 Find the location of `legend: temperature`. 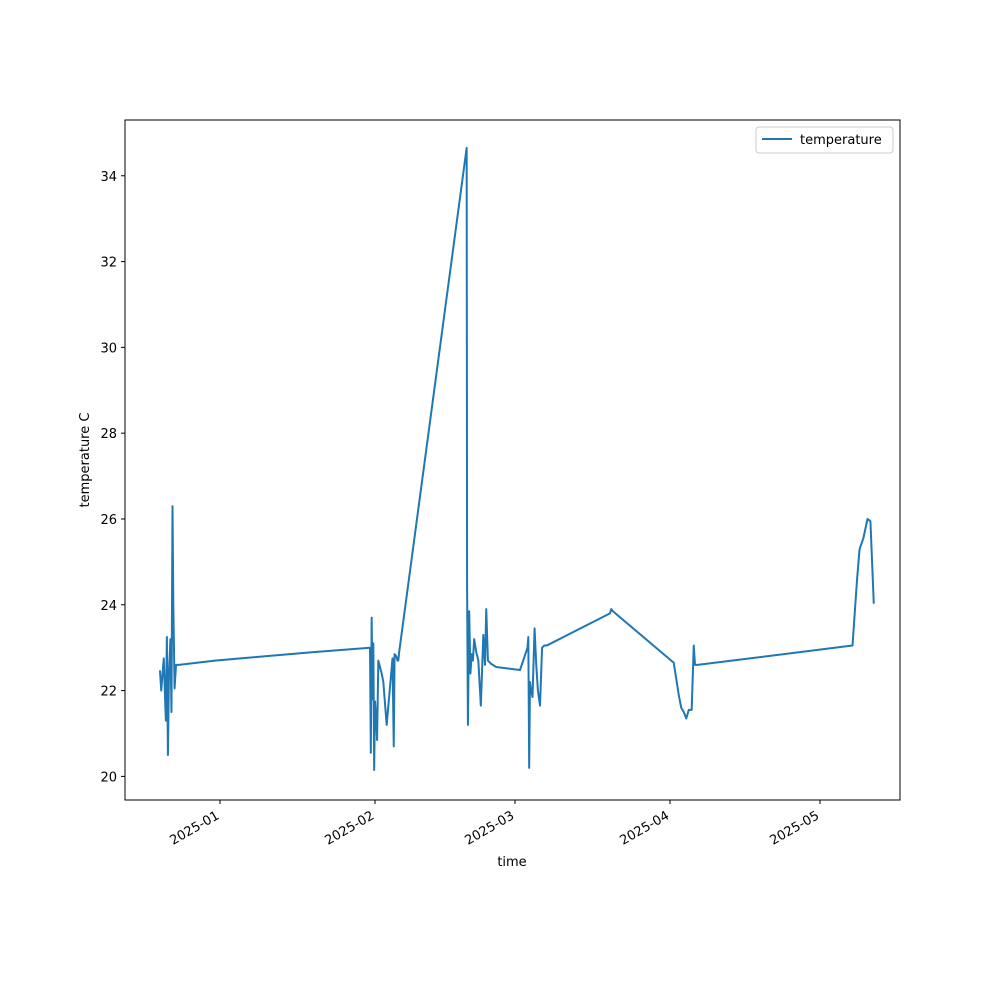

legend: temperature is located at coordinates (824, 140).